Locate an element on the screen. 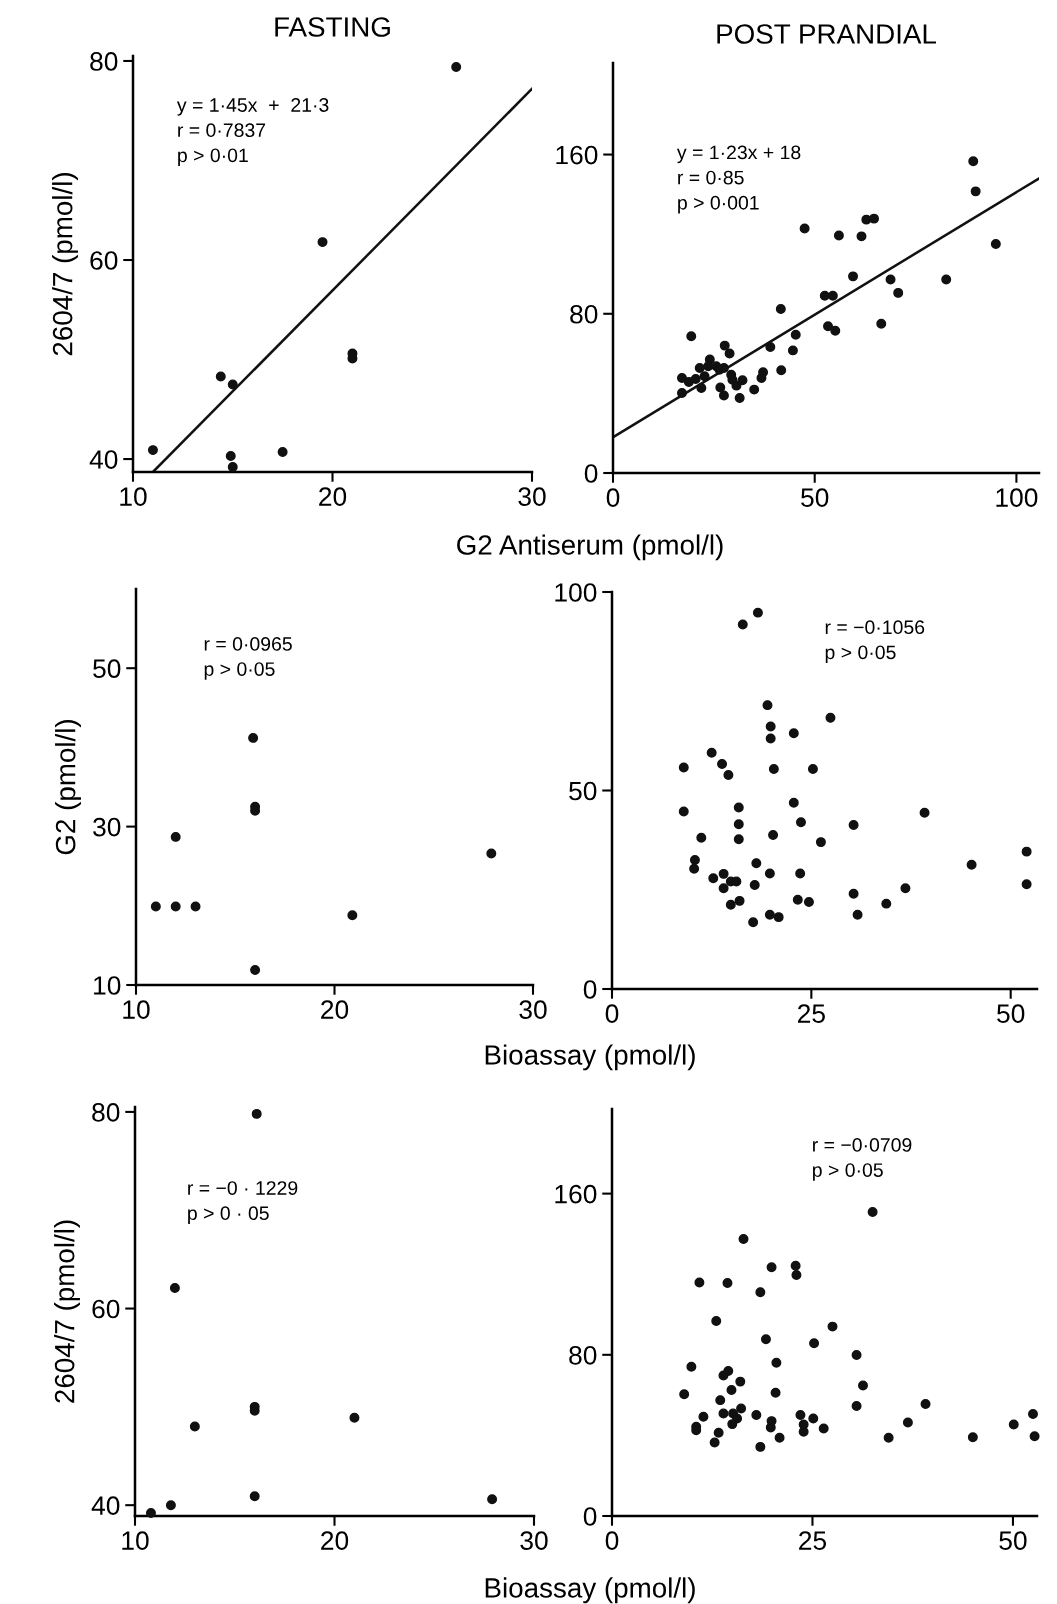  annotation: r = −0·0709 p > 0·05 is located at coordinates (862, 1159).